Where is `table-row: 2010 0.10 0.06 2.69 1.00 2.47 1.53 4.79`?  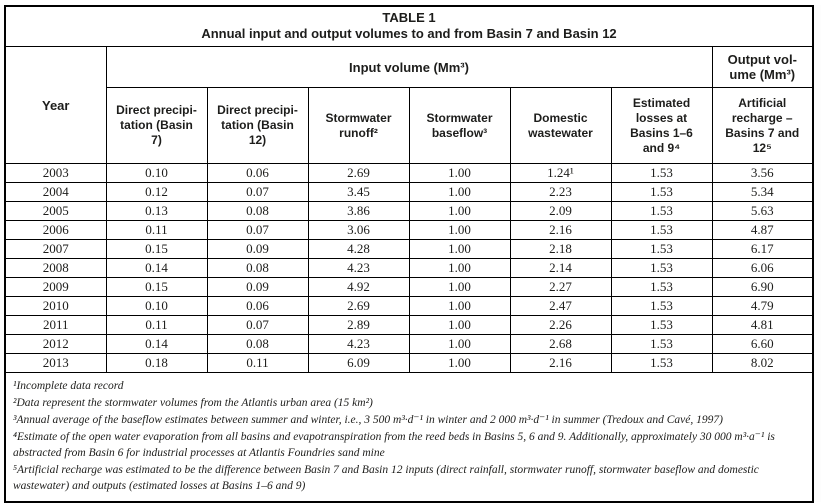 table-row: 2010 0.10 0.06 2.69 1.00 2.47 1.53 4.79 is located at coordinates (409, 306).